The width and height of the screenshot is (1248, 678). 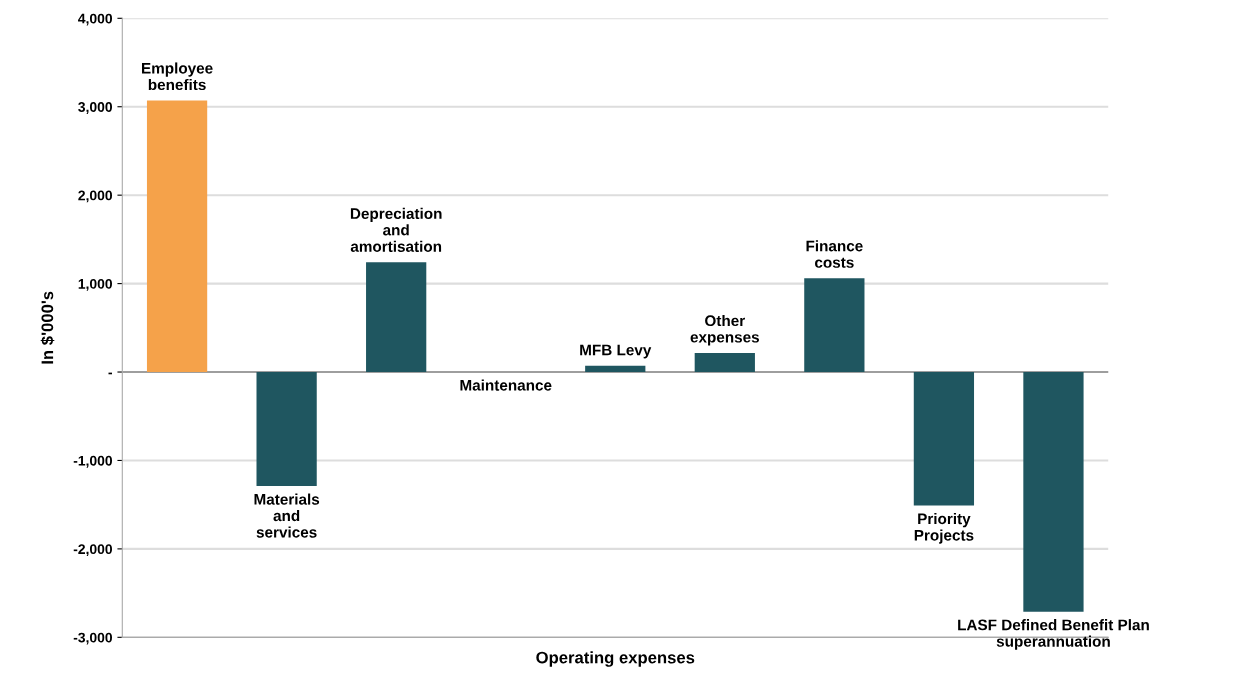 I want to click on x-axis-title: Operating expenses, so click(x=615, y=659).